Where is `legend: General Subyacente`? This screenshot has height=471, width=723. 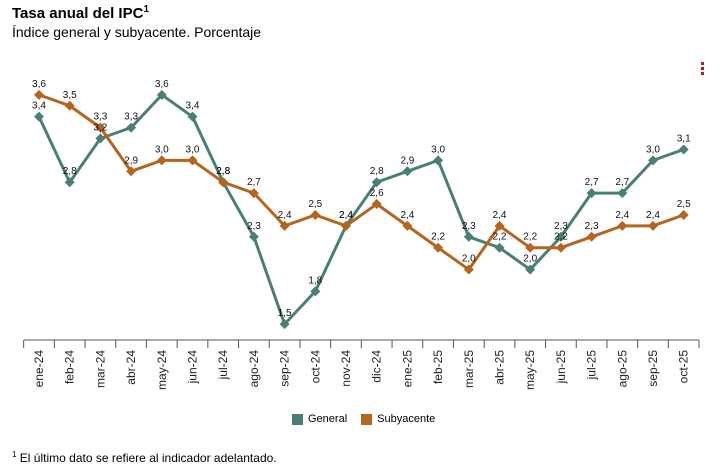
legend: General Subyacente is located at coordinates (370, 419).